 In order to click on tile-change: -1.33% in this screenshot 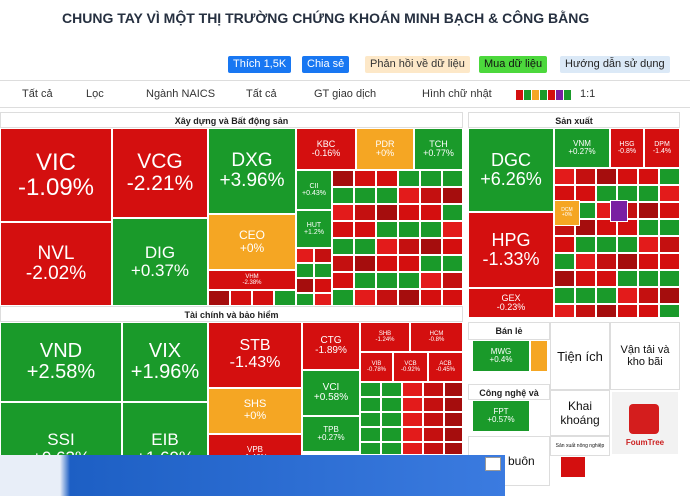, I will do `click(511, 259)`.